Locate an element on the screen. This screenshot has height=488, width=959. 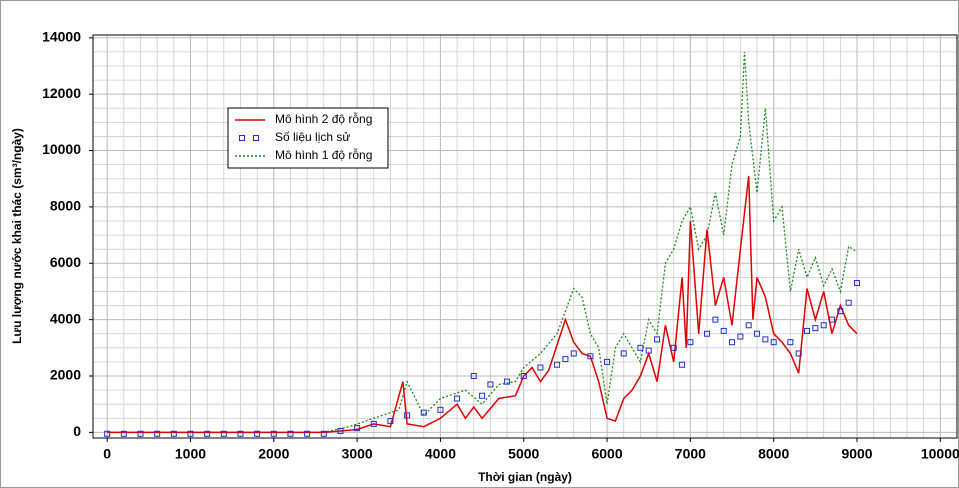
x-tick-label: 4000 is located at coordinates (440, 454).